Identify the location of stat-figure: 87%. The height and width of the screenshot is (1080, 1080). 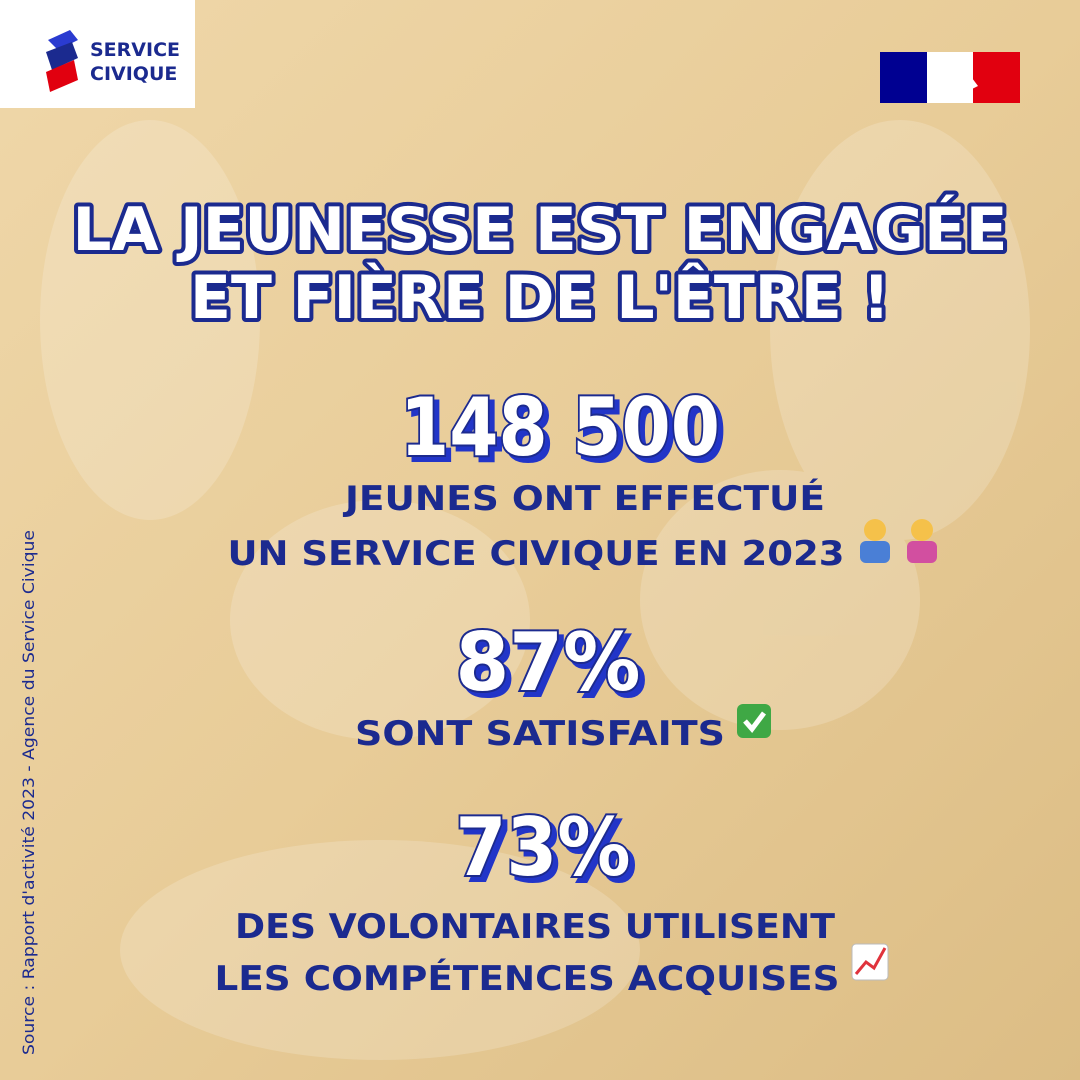
(548, 662).